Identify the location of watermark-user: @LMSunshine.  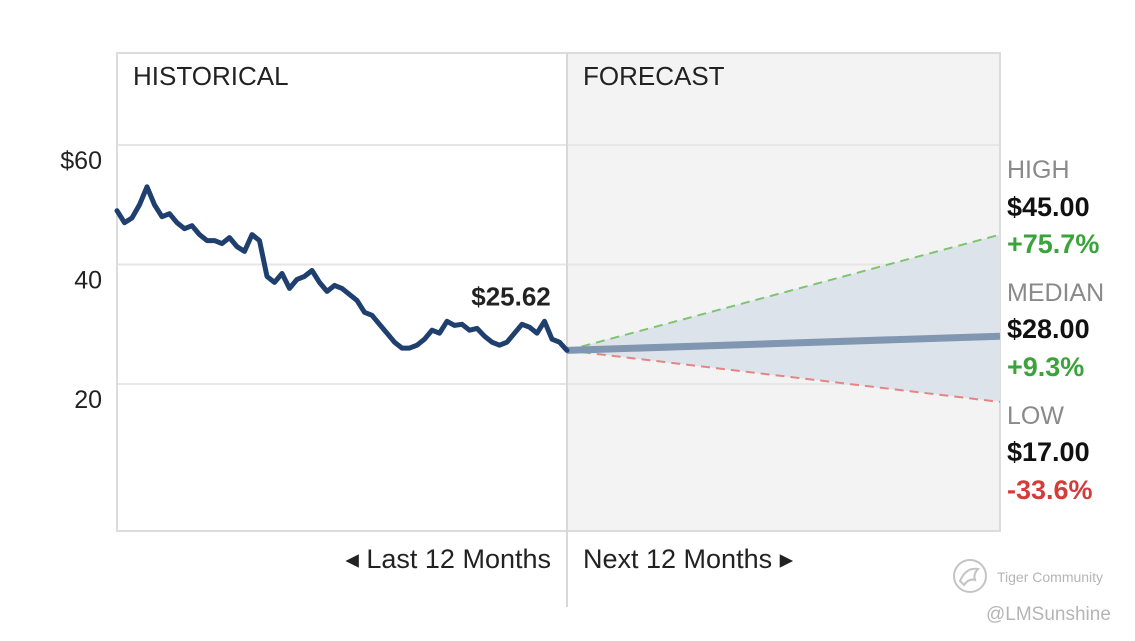
(1048, 614).